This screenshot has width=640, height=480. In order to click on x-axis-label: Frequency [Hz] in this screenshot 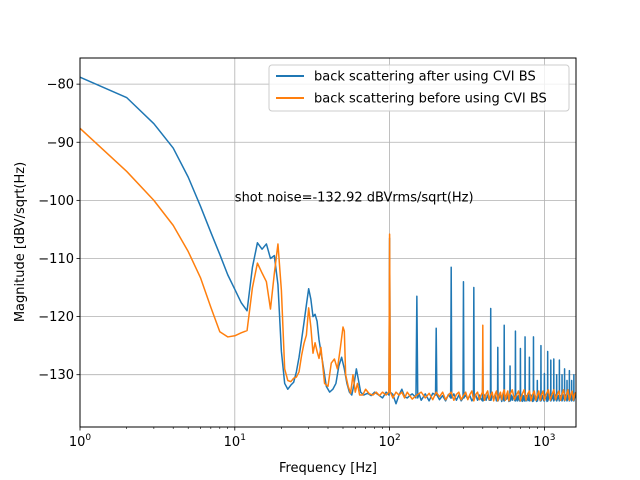, I will do `click(328, 468)`.